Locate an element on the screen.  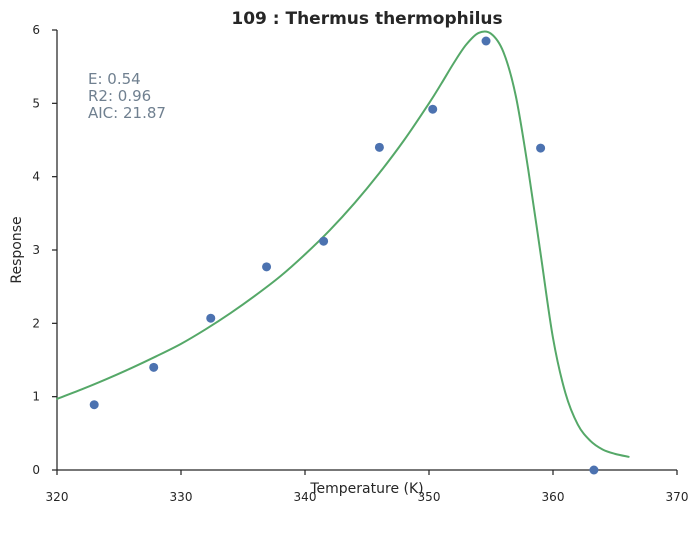
y-tick-label: 3 is located at coordinates (36, 250).